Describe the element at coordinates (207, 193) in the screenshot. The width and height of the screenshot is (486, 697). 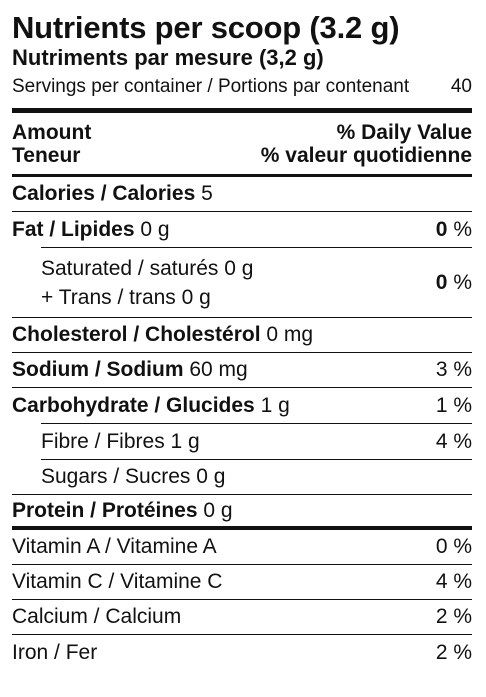
I see `calories-amount: 5` at that location.